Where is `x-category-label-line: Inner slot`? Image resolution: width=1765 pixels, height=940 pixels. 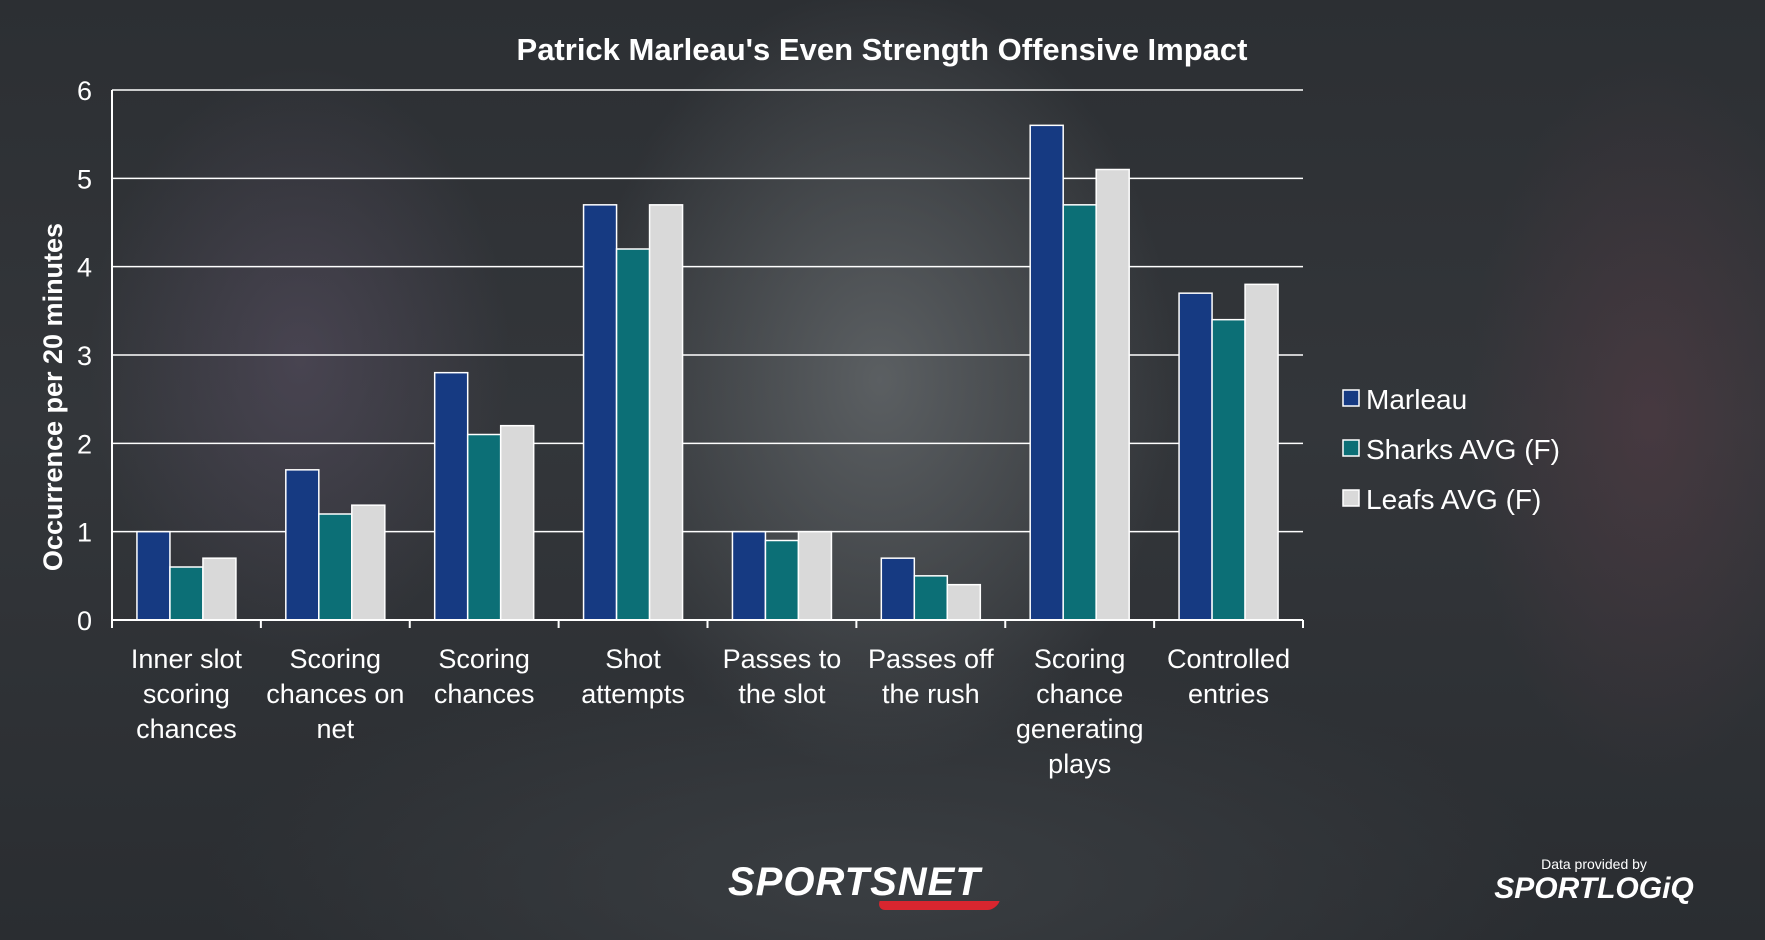
x-category-label-line: Inner slot is located at coordinates (187, 659).